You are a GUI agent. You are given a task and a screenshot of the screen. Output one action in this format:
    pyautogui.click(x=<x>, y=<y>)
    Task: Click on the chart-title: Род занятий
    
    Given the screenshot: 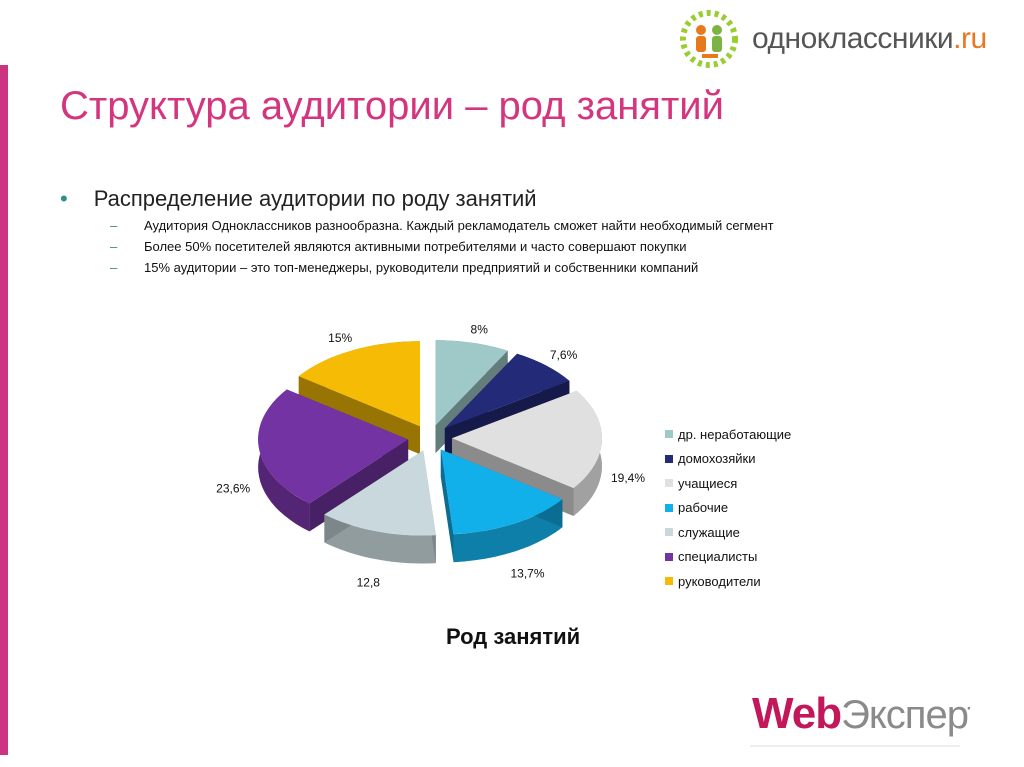 What is the action you would take?
    pyautogui.click(x=513, y=636)
    